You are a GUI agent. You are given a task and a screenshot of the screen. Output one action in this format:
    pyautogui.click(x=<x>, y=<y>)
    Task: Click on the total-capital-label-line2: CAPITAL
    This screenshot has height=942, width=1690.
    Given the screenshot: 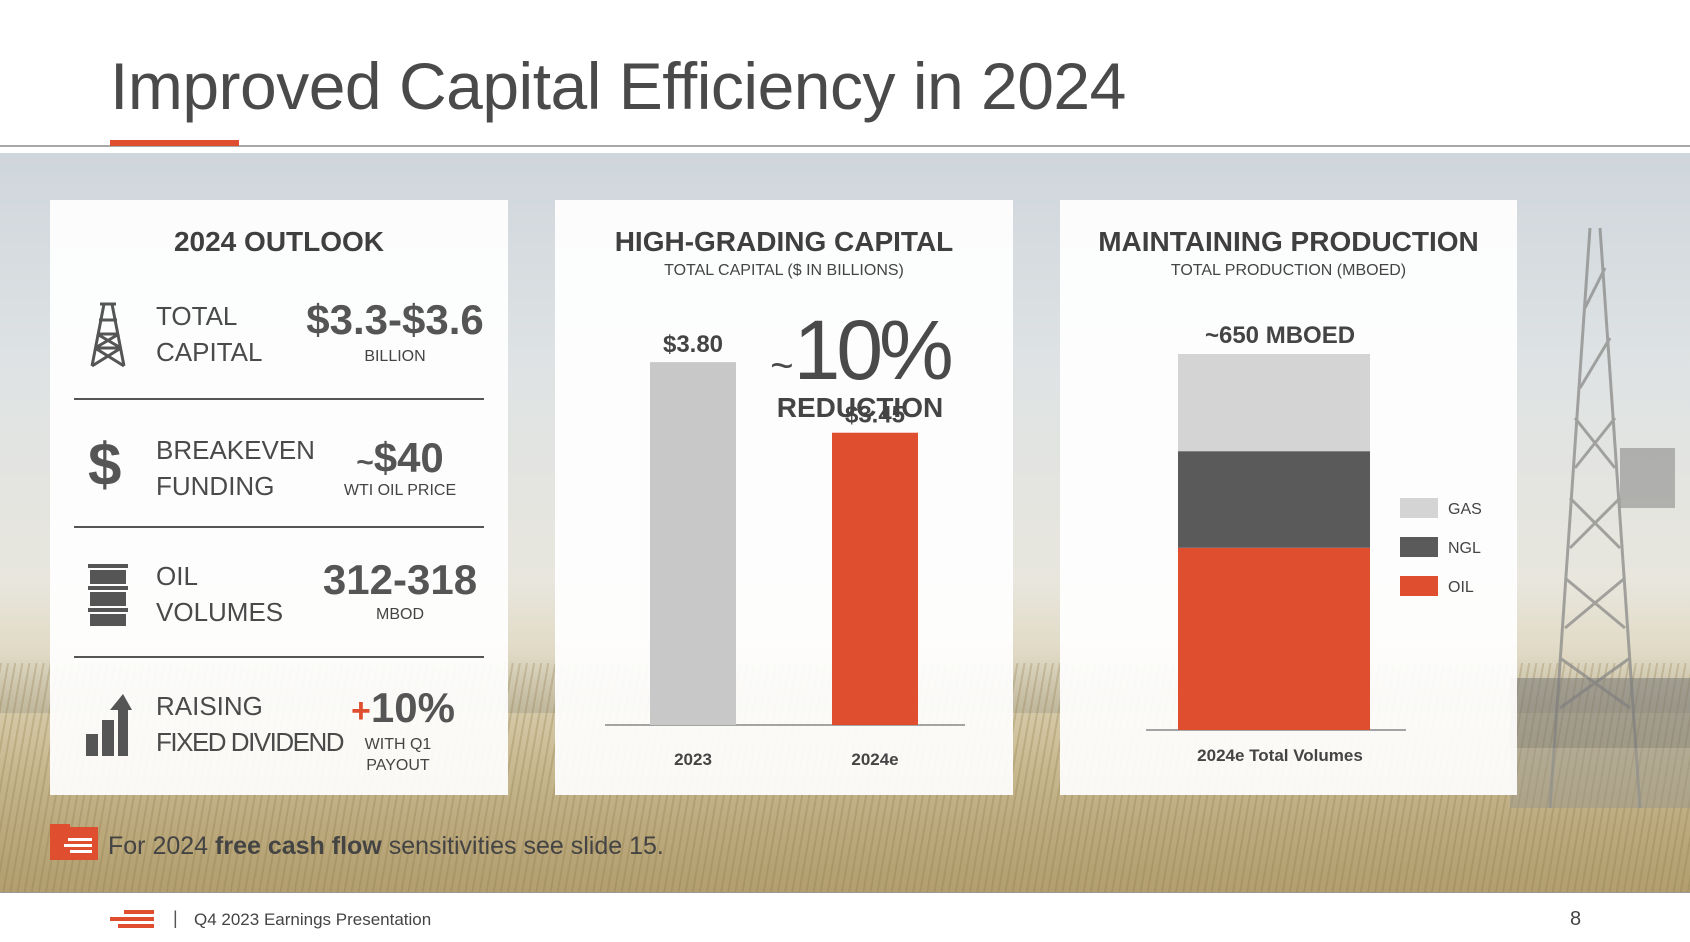 What is the action you would take?
    pyautogui.click(x=209, y=352)
    